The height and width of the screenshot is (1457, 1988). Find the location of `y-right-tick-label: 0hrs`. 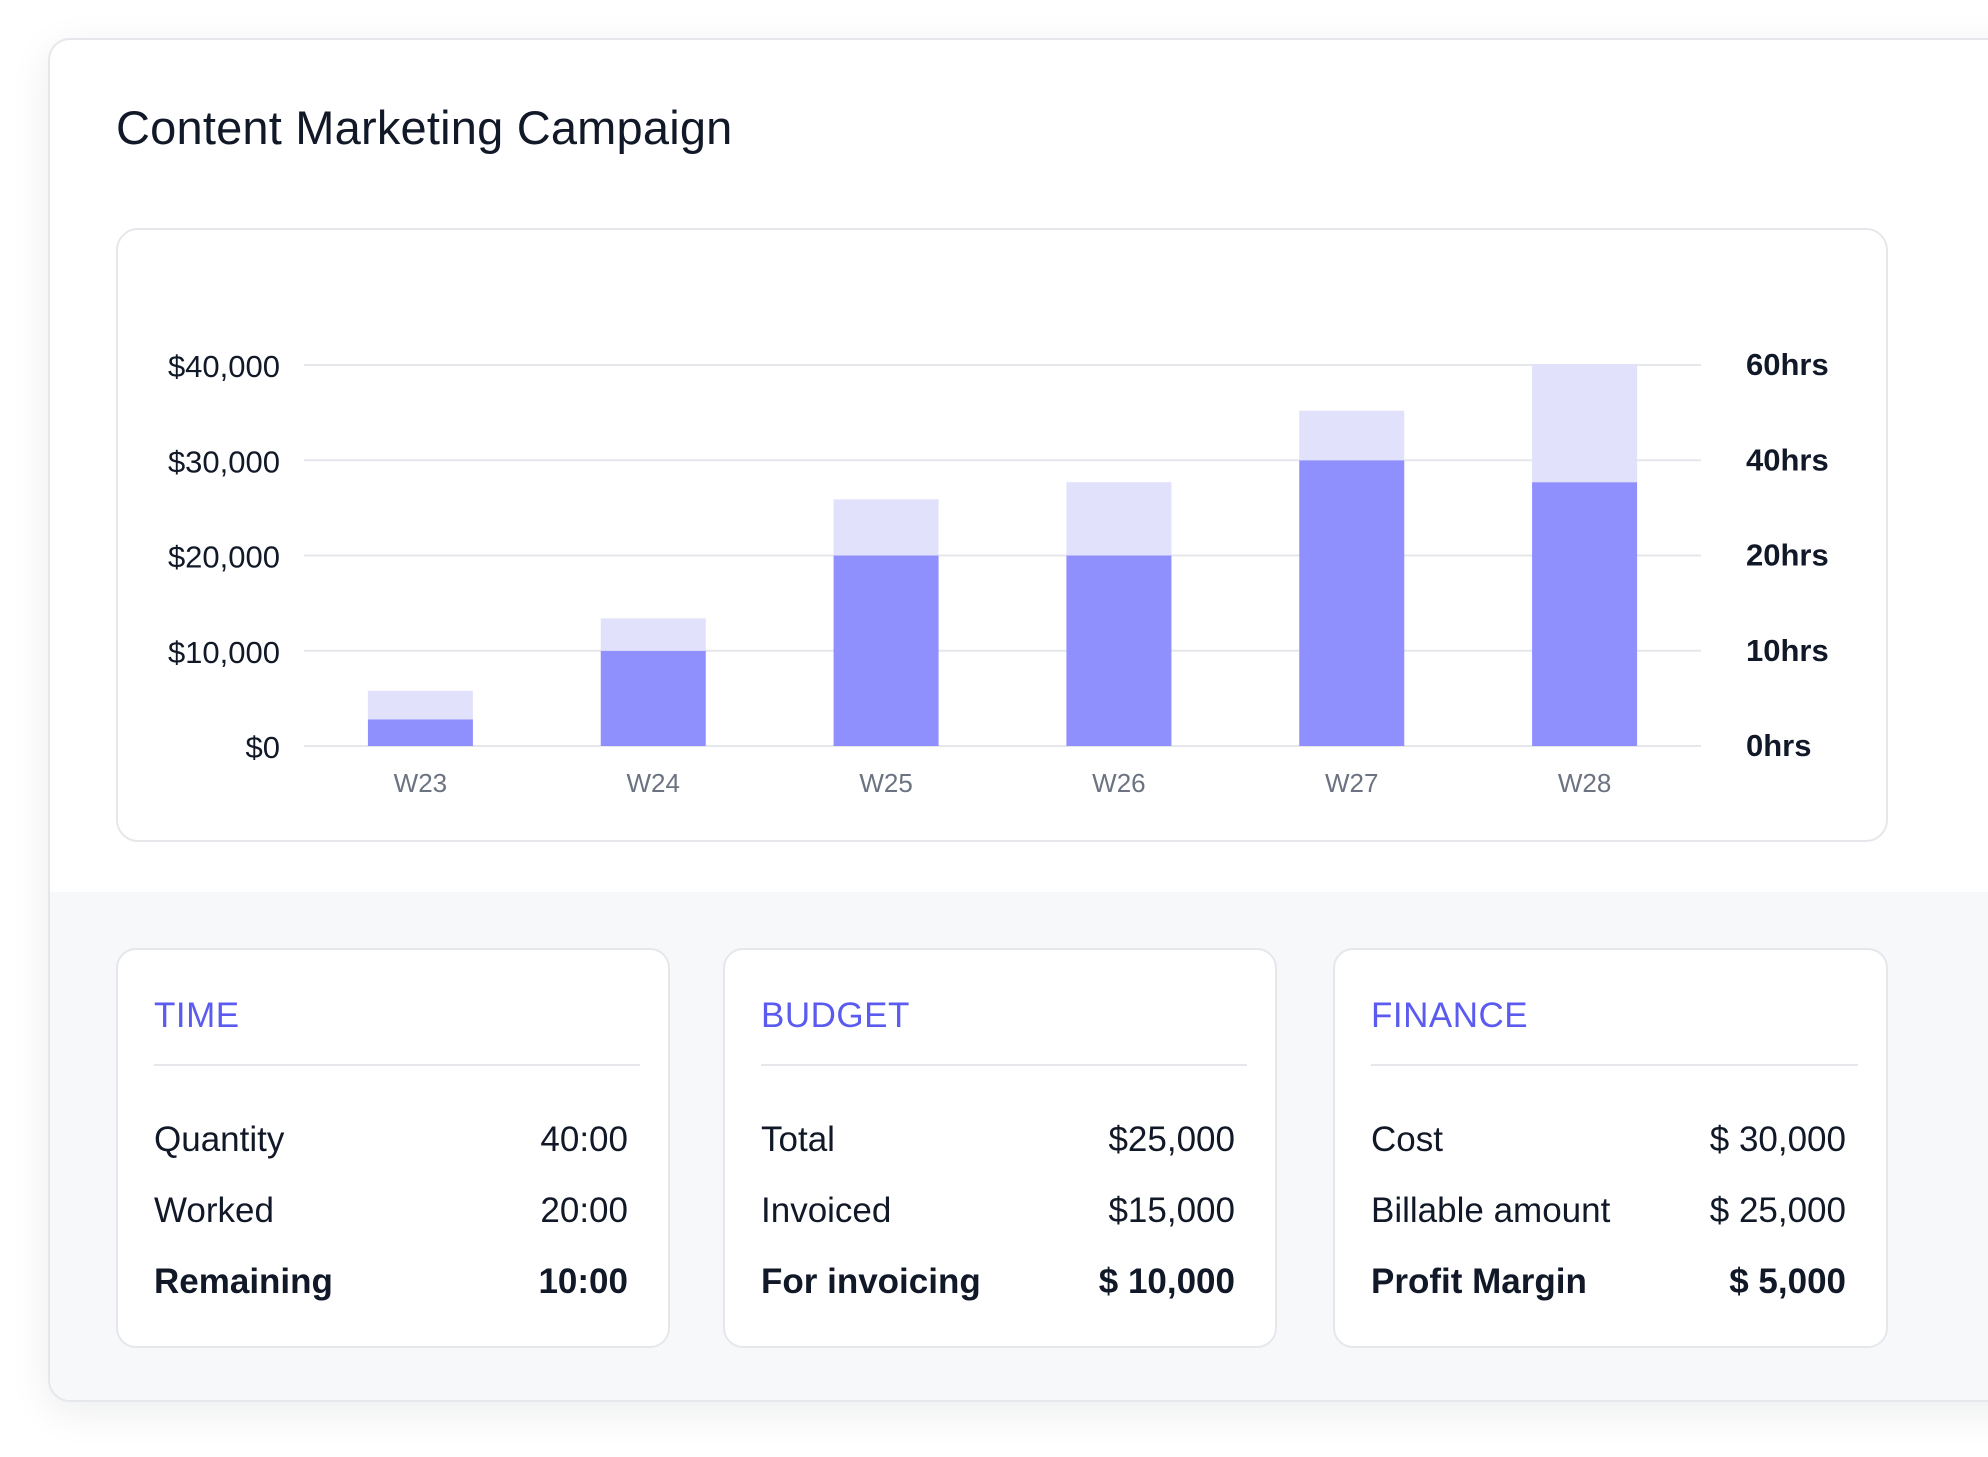

y-right-tick-label: 0hrs is located at coordinates (1778, 745).